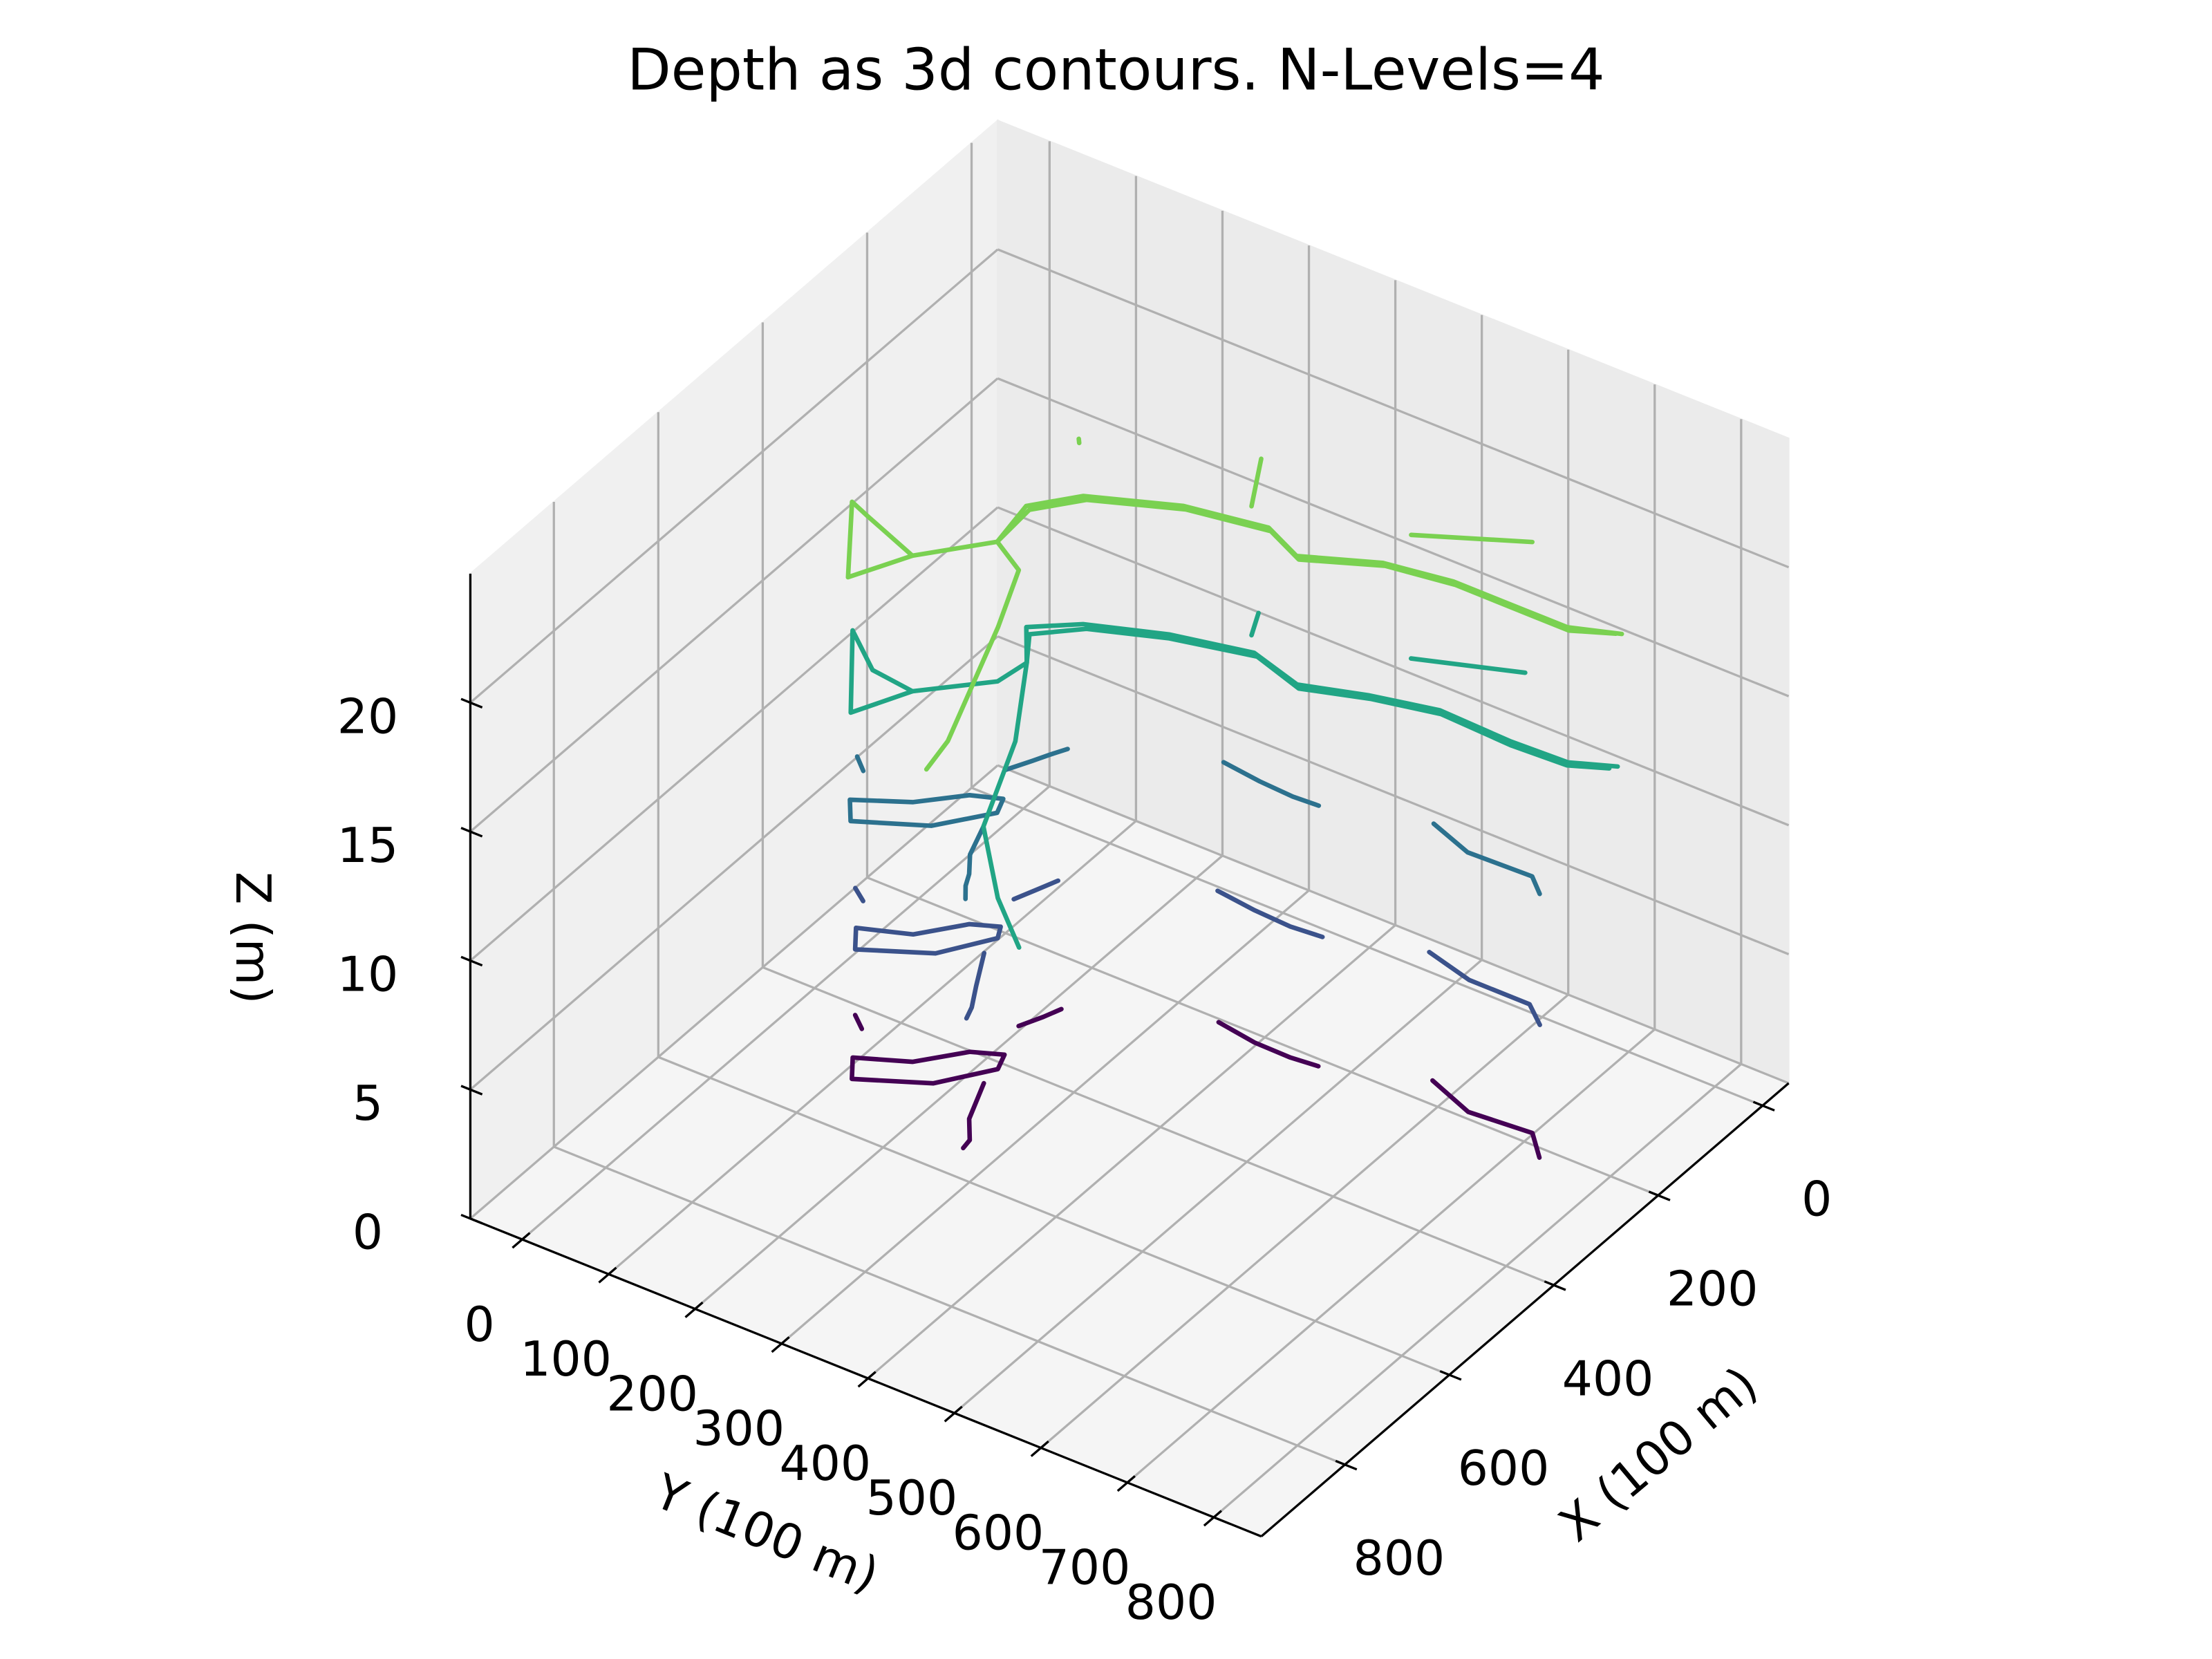  Describe the element at coordinates (912, 1498) in the screenshot. I see `y-tick-label: 500` at that location.